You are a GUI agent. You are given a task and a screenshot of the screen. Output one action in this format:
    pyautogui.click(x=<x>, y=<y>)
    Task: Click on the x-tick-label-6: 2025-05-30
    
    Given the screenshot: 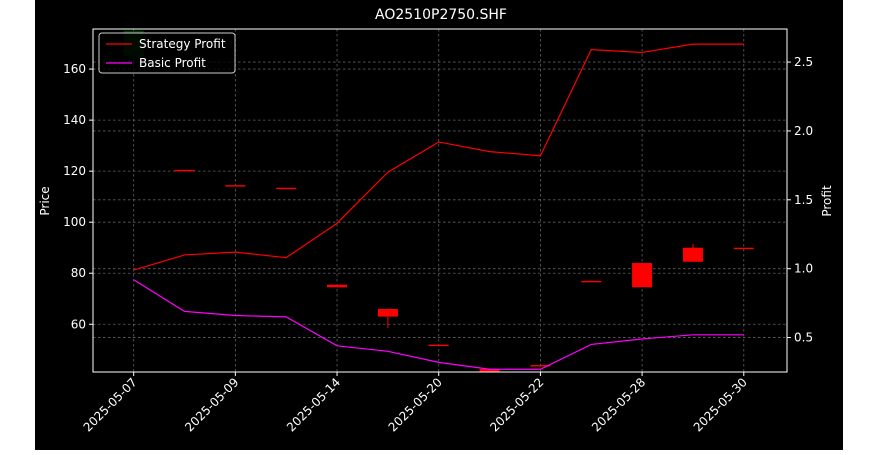 What is the action you would take?
    pyautogui.click(x=720, y=404)
    